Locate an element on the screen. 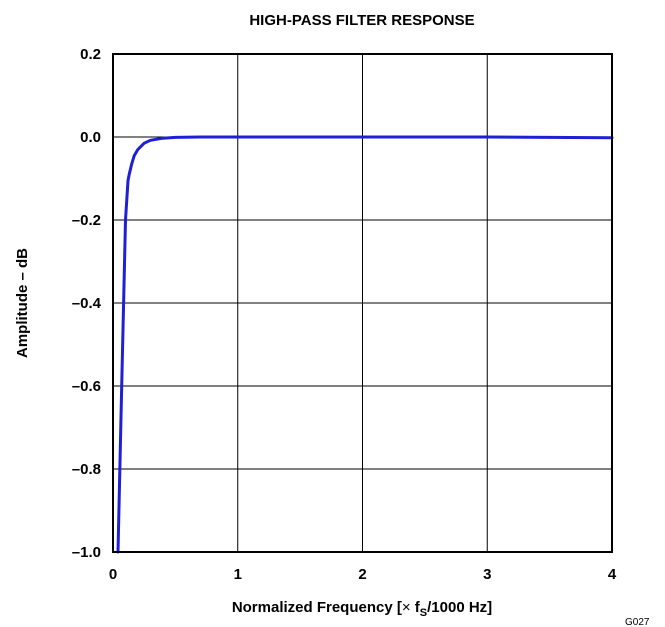  y-tick-label: –0.2 is located at coordinates (86, 220).